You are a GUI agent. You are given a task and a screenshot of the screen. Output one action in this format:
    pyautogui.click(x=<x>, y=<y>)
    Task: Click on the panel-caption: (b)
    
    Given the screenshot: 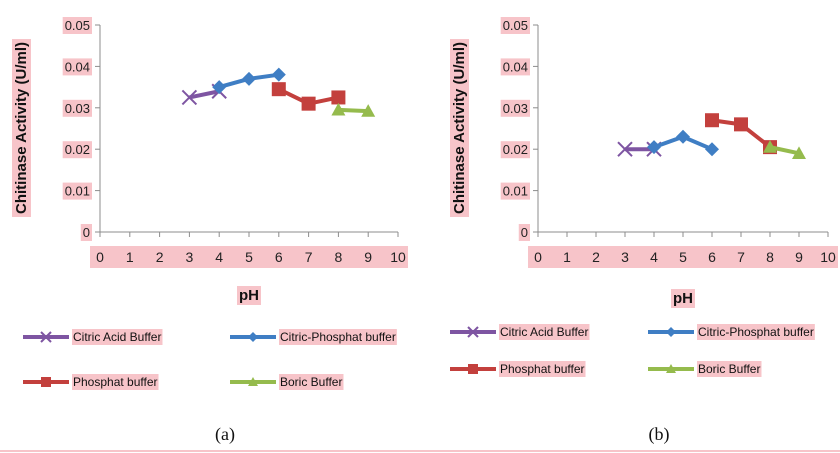 What is the action you would take?
    pyautogui.click(x=659, y=434)
    